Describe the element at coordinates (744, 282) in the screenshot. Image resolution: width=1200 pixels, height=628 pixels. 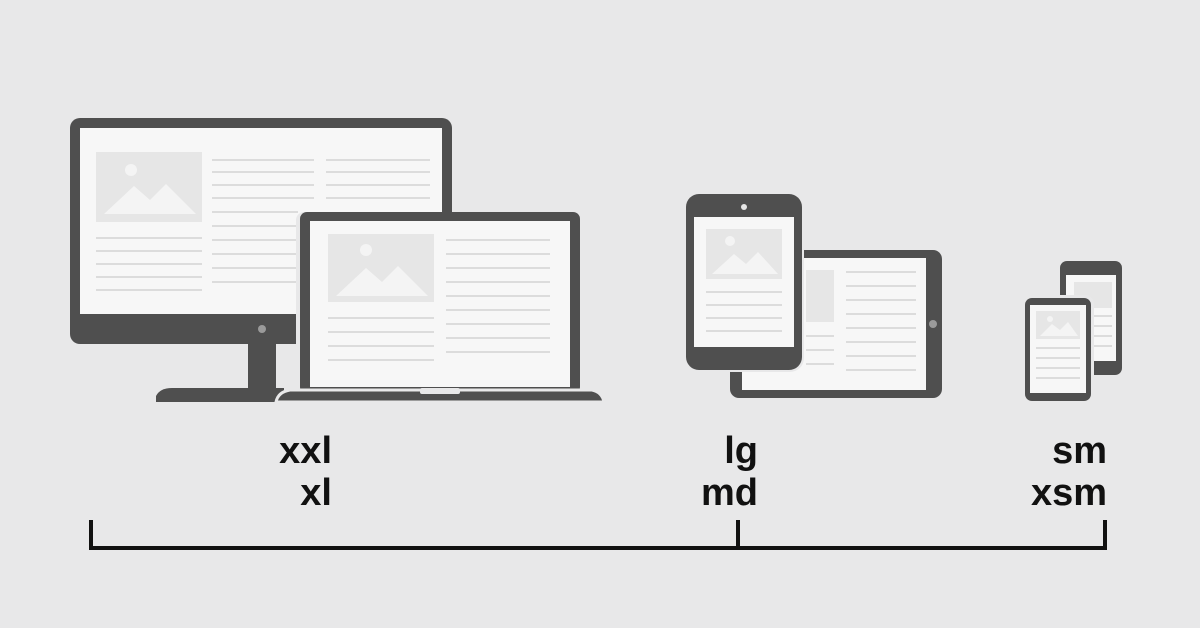
I see `tablet-portrait-icon` at that location.